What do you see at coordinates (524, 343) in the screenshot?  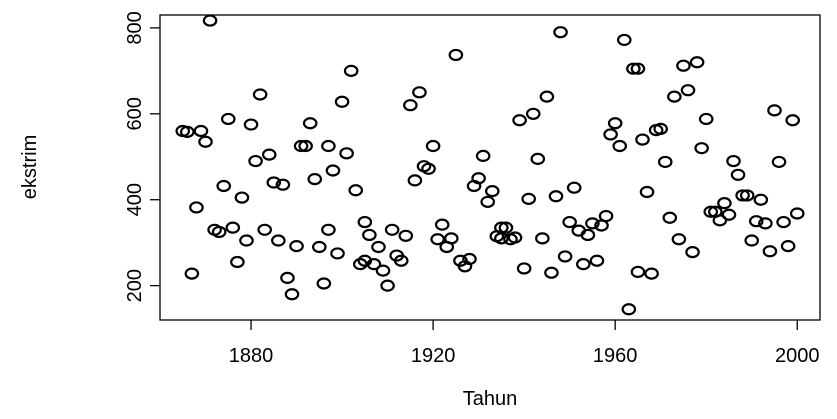 I see `x-axis: 1880 1920 1960 2000` at bounding box center [524, 343].